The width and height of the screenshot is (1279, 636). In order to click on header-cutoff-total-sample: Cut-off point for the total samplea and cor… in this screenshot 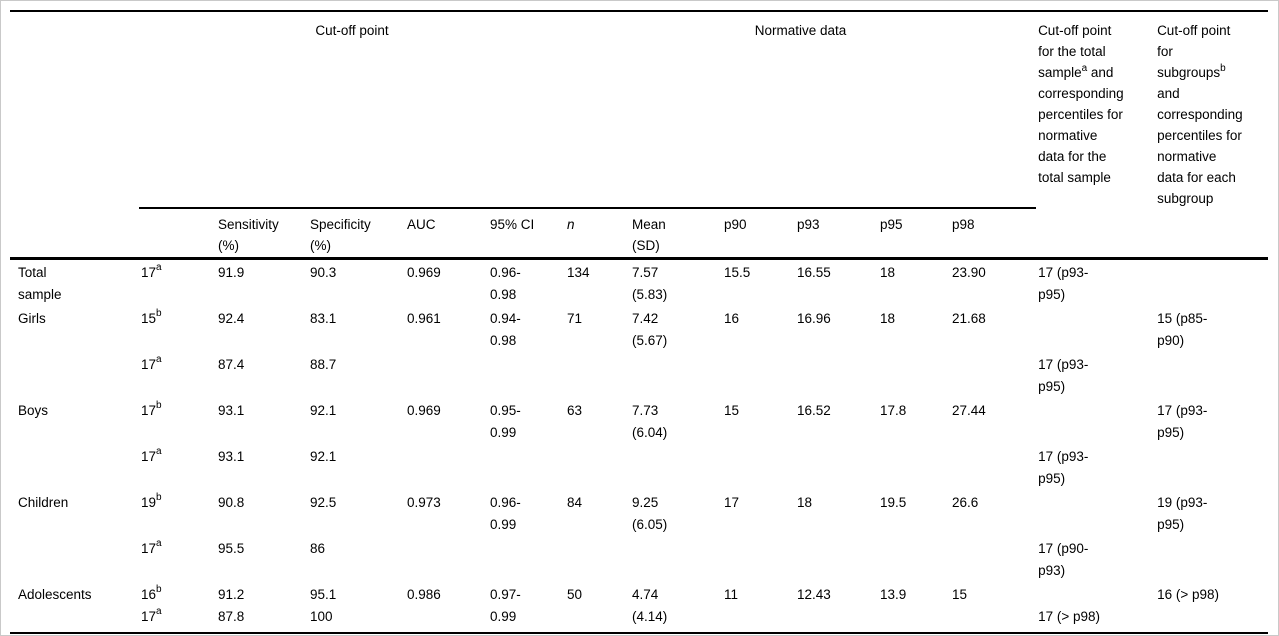, I will do `click(1096, 135)`.